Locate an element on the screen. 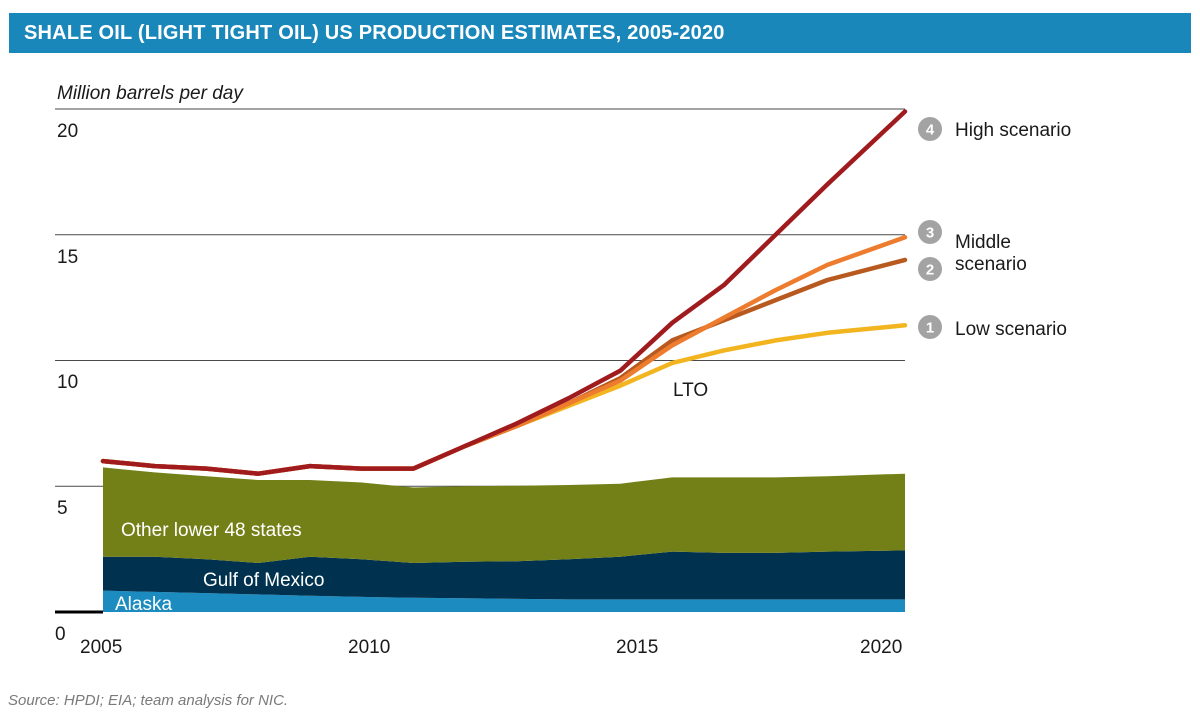 The image size is (1200, 724). badge-1-number: 1 is located at coordinates (930, 328).